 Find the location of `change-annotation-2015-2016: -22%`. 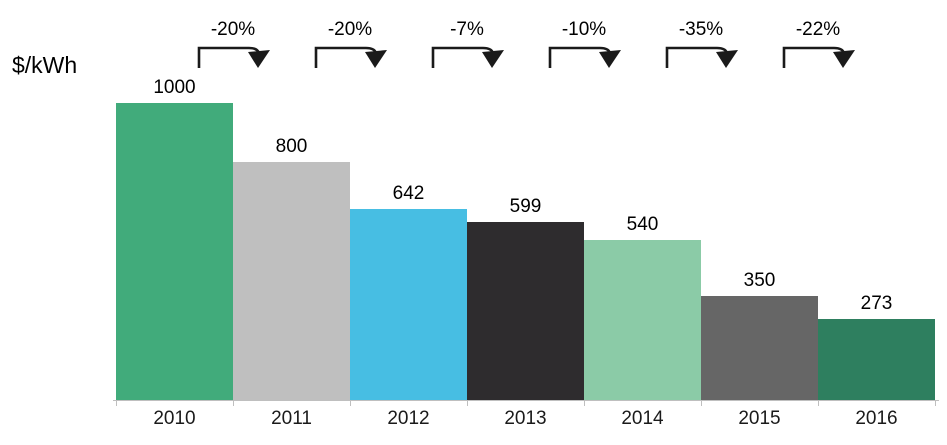

change-annotation-2015-2016: -22% is located at coordinates (818, 44).